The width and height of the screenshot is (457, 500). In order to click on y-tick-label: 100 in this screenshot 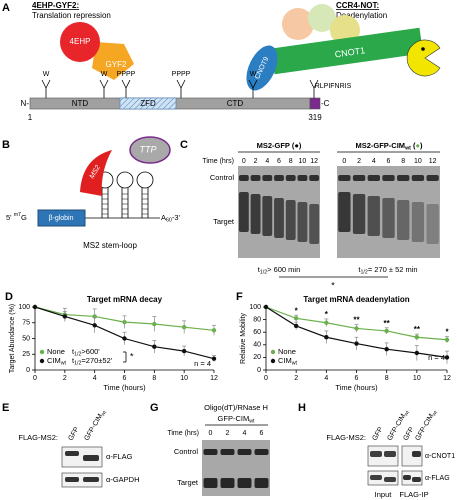, I will do `click(24, 307)`.